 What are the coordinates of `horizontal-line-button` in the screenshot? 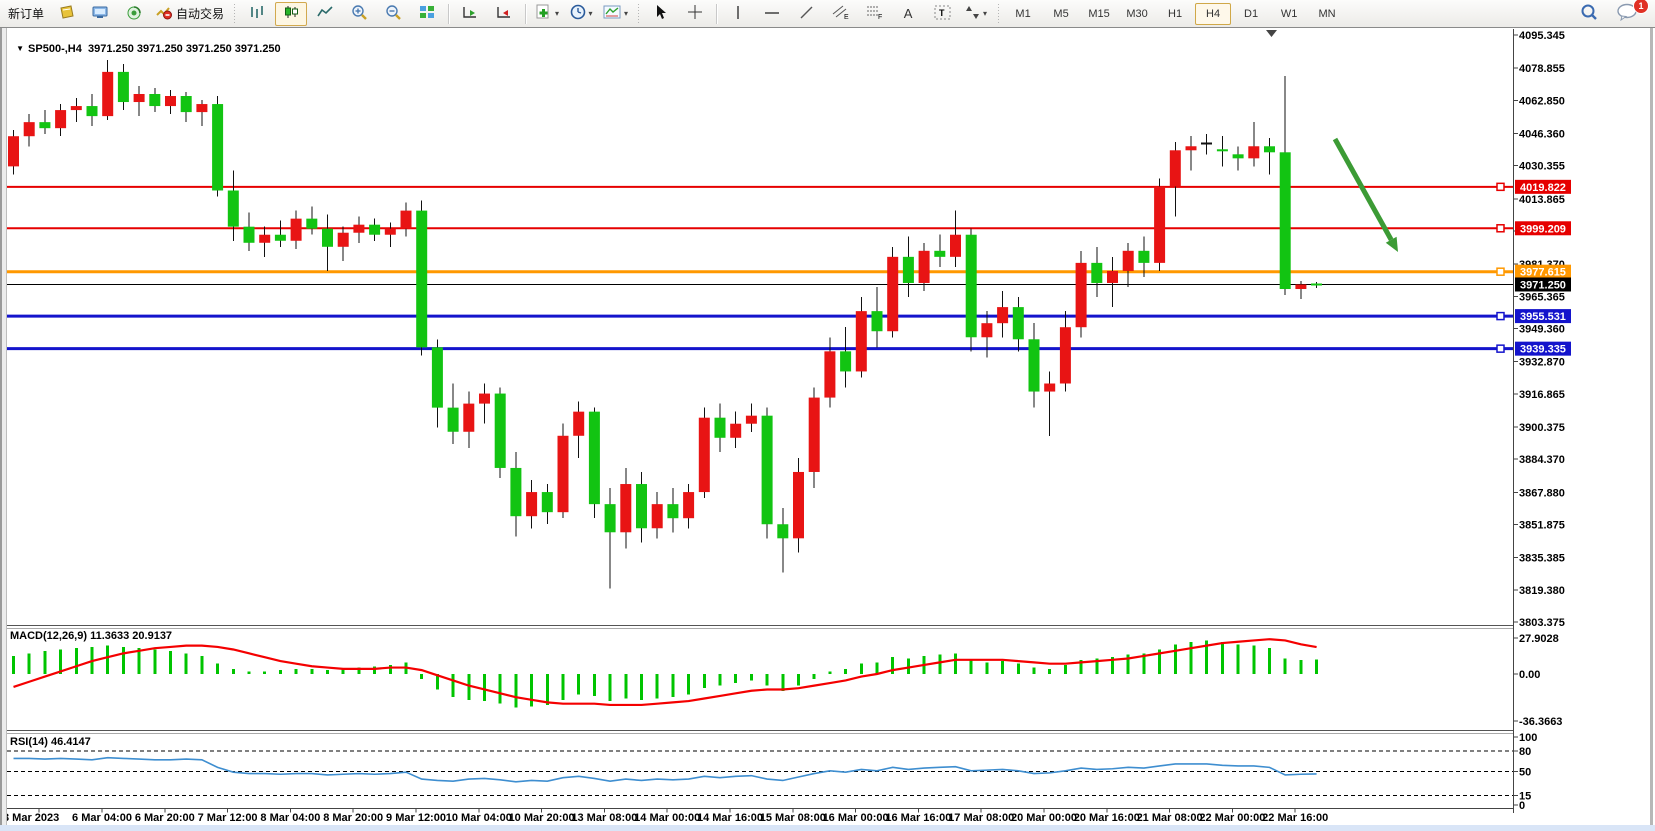 It's located at (772, 14).